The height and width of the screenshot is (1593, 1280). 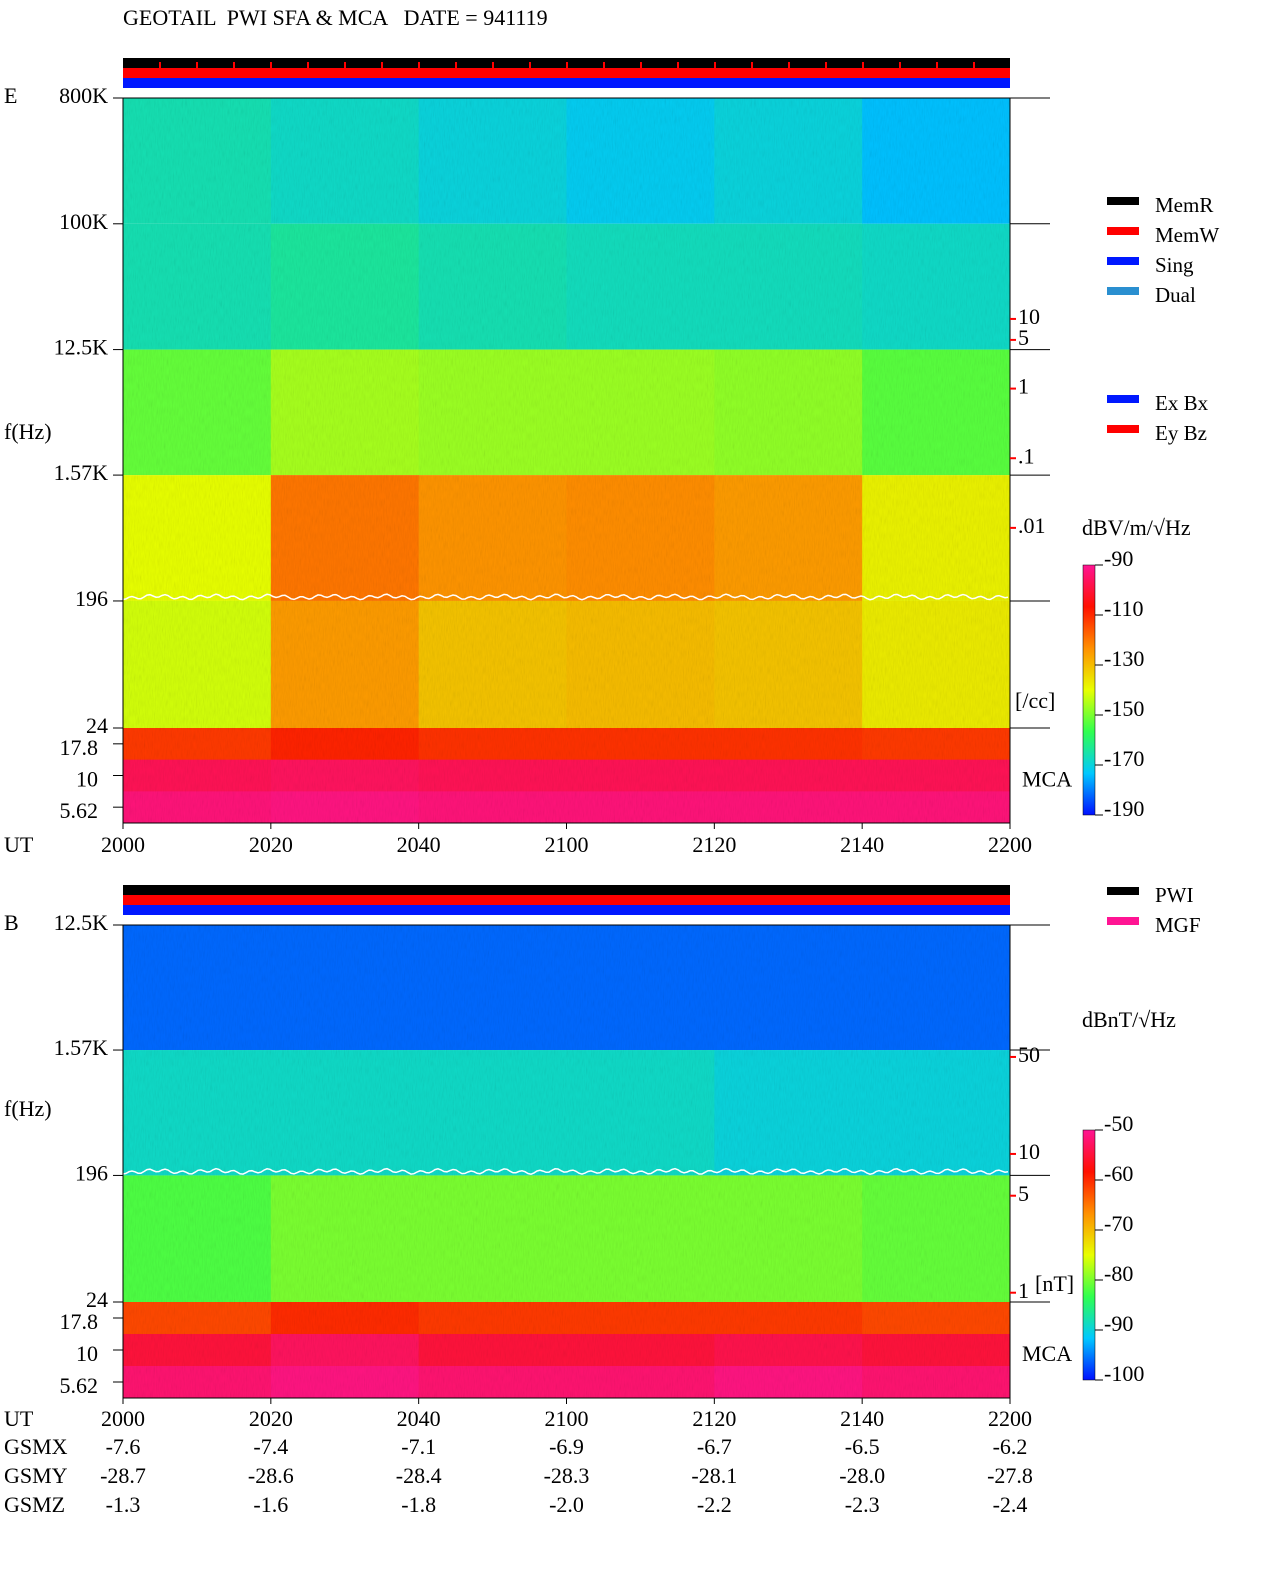 What do you see at coordinates (81, 347) in the screenshot?
I see `y-tick-label: 12.5K` at bounding box center [81, 347].